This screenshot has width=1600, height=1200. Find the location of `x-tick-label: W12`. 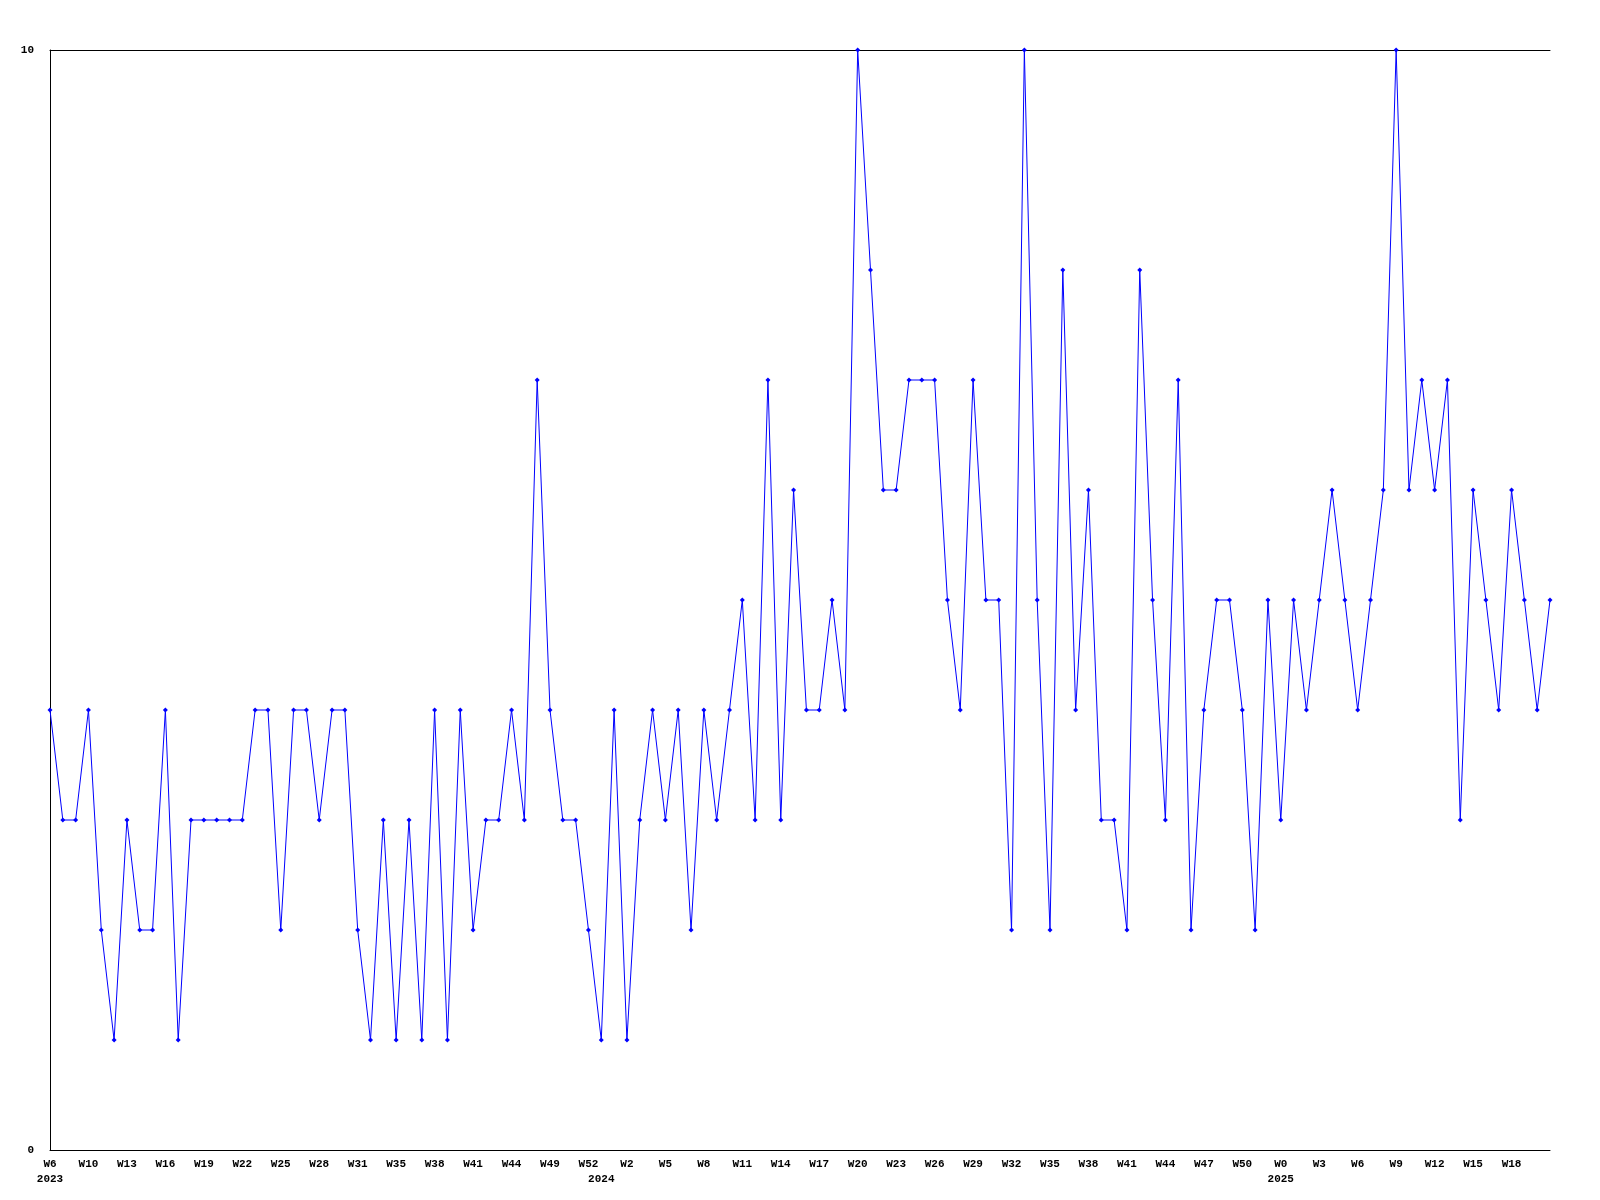

x-tick-label: W12 is located at coordinates (1434, 1163).